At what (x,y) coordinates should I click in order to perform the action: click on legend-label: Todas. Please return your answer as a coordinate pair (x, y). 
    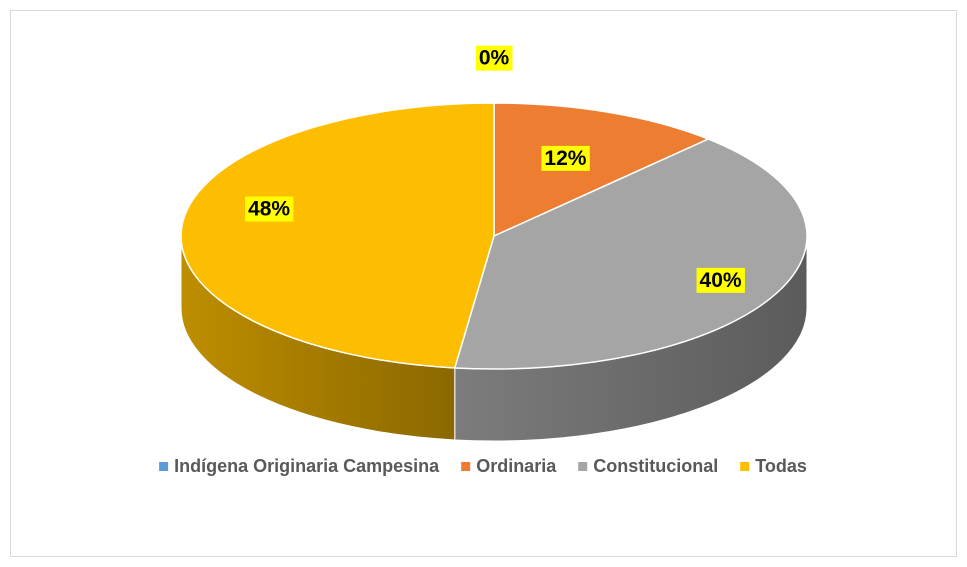
    Looking at the image, I should click on (781, 466).